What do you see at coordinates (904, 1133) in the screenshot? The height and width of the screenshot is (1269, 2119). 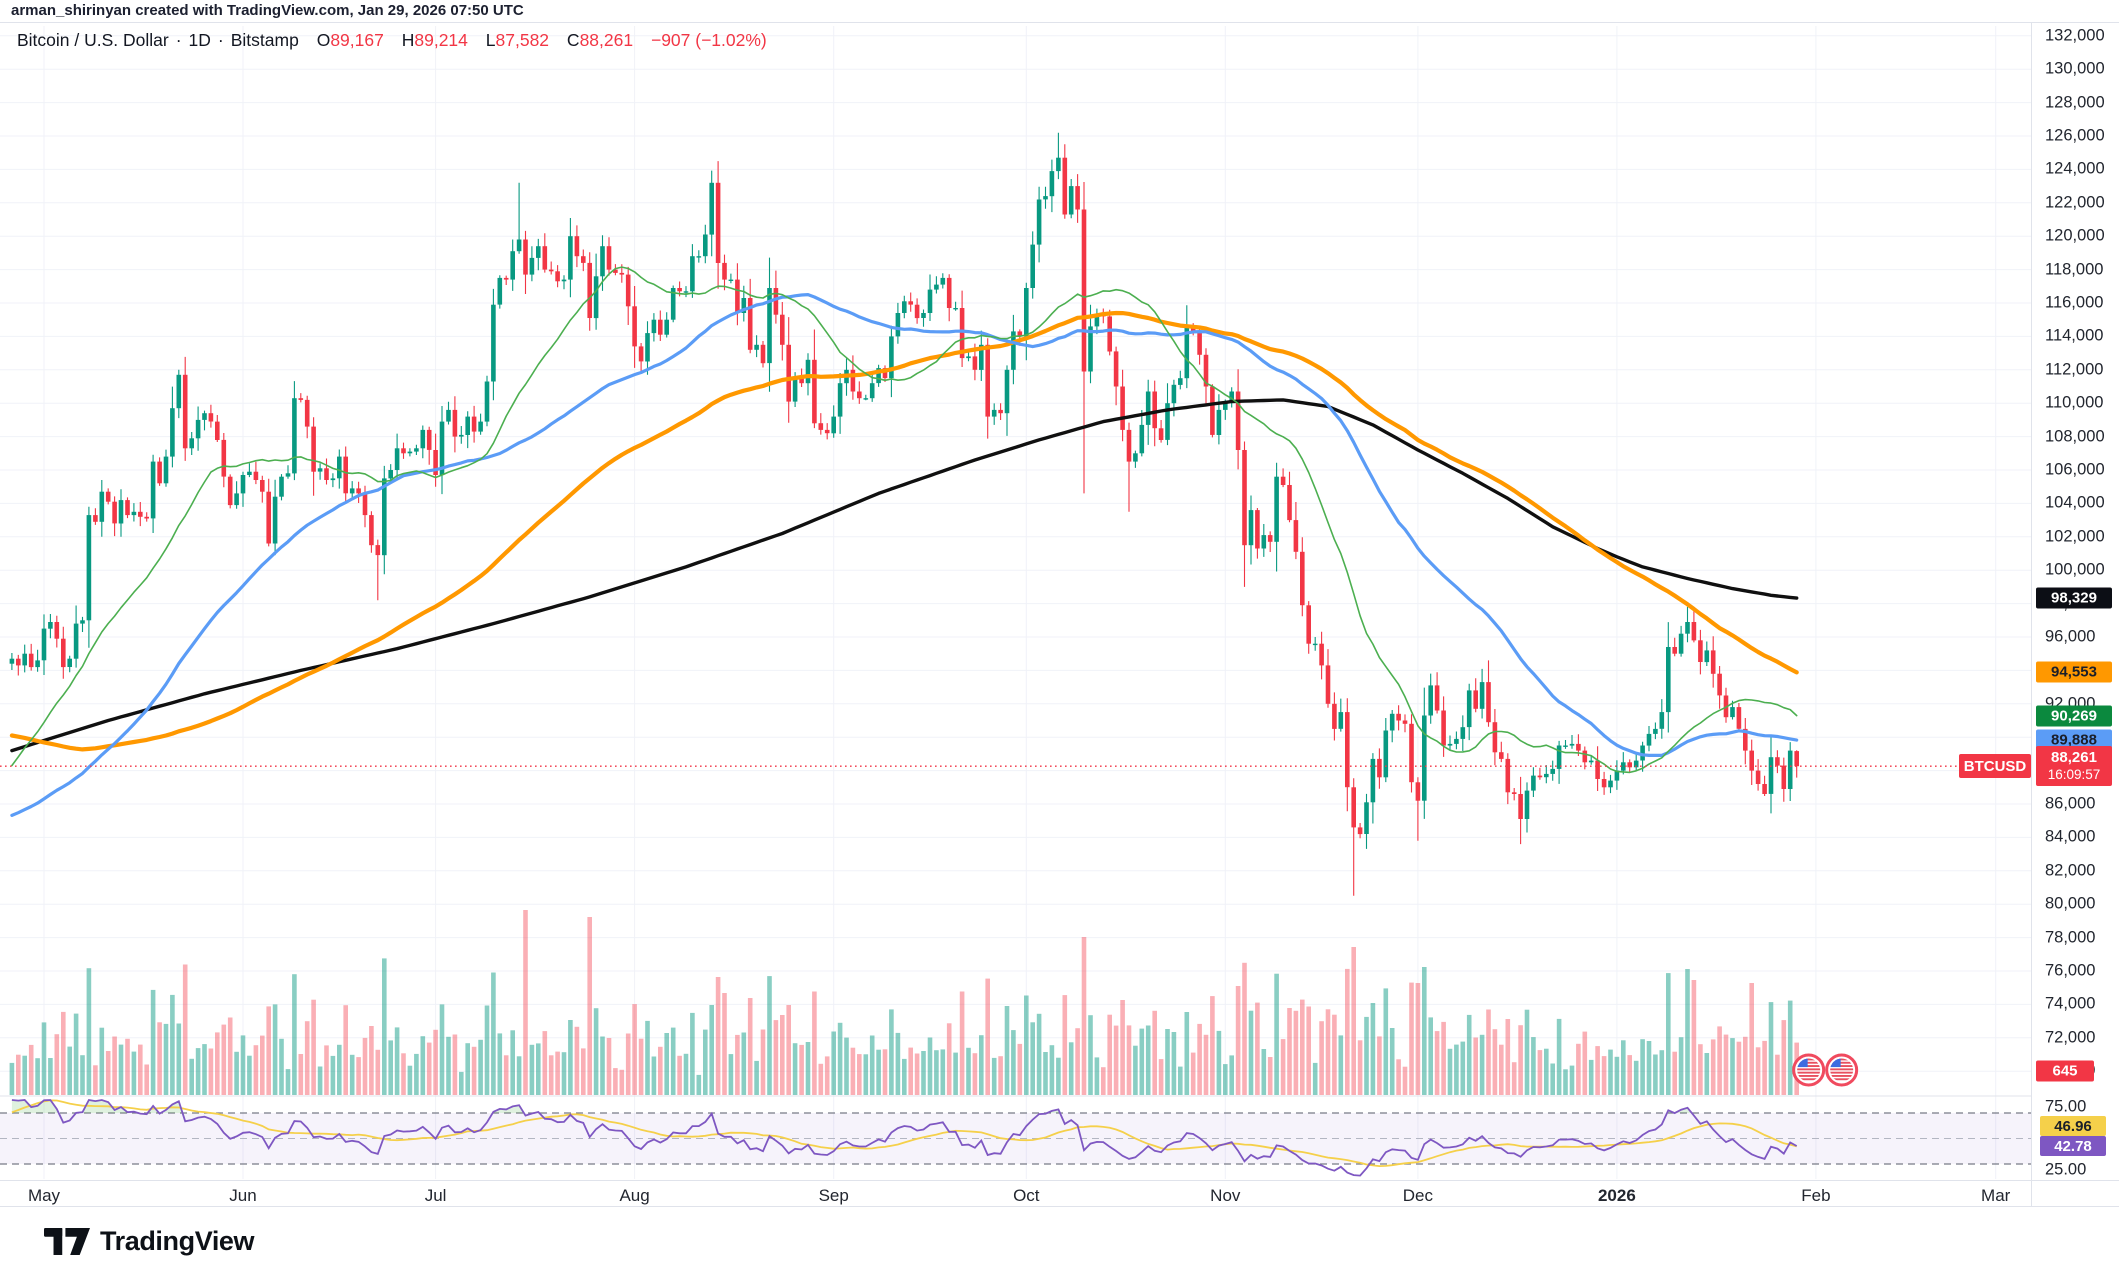 I see `rsi-ma-line` at bounding box center [904, 1133].